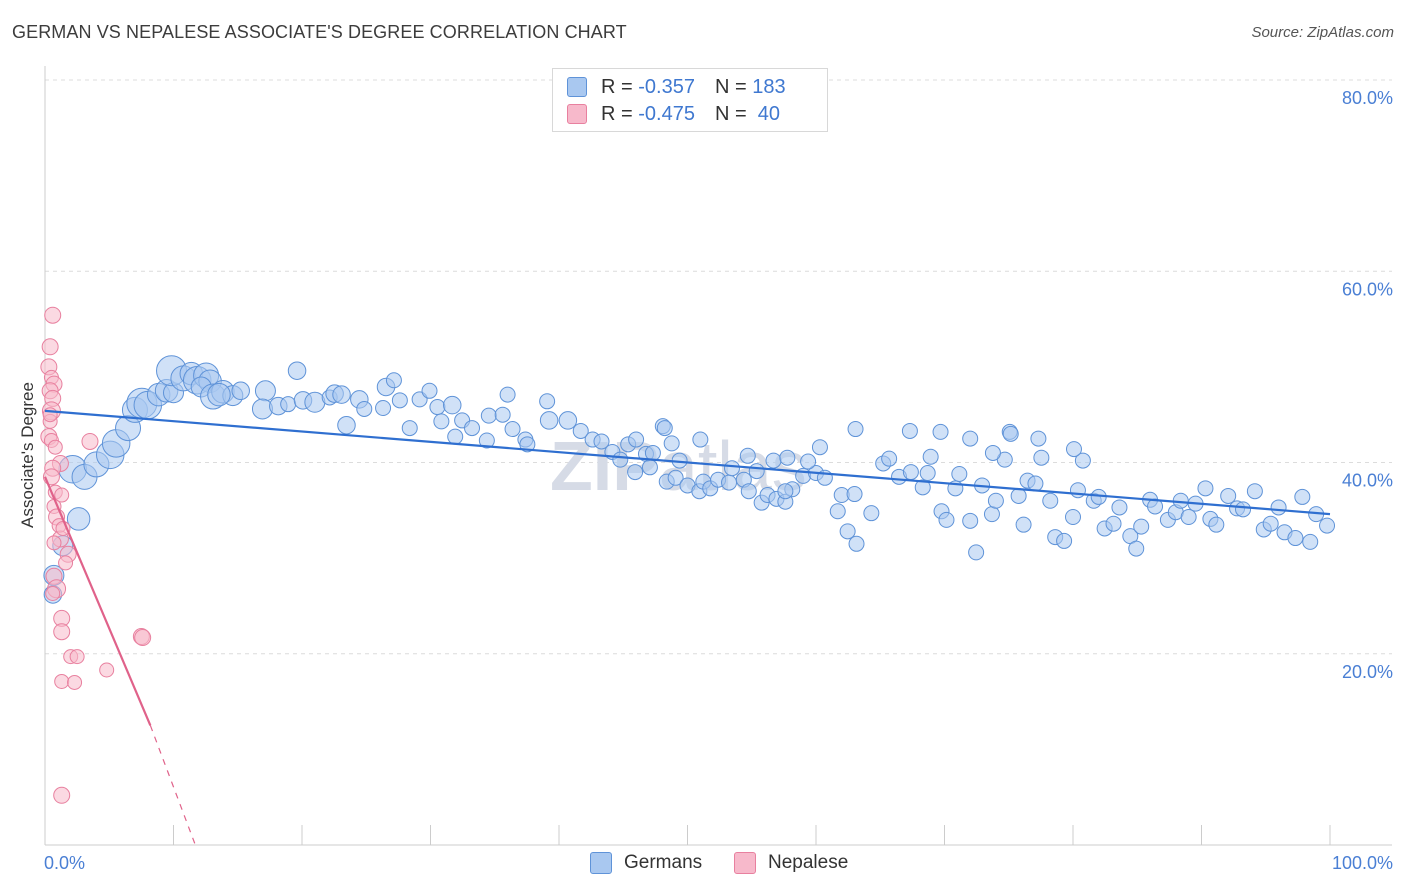 The width and height of the screenshot is (1406, 892). I want to click on german-trend-line, so click(687, 462).